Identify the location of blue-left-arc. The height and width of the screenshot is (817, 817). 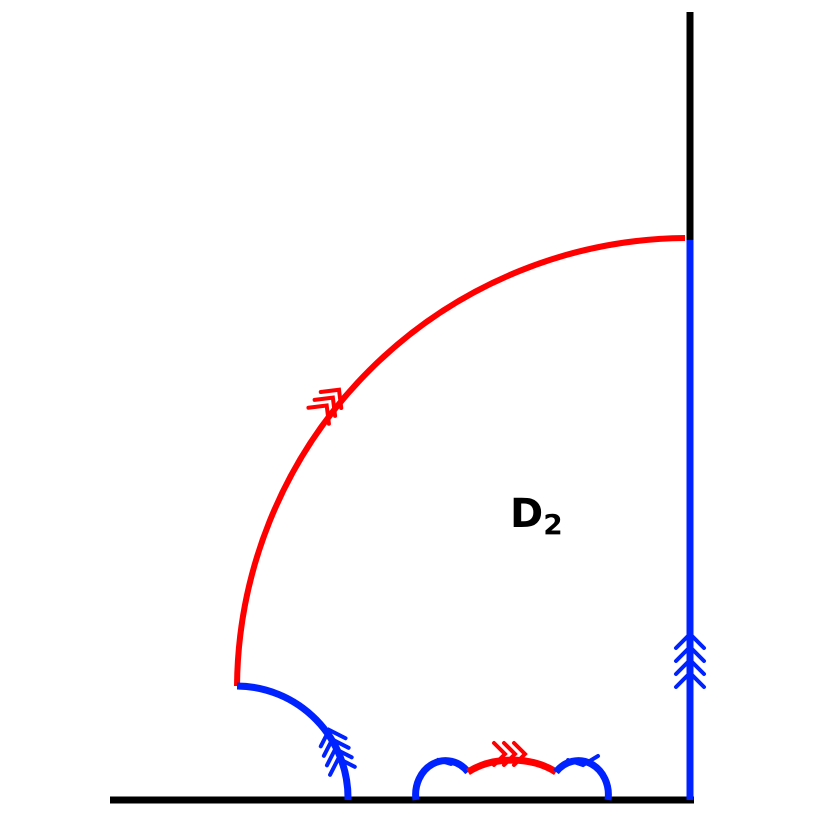
(294, 741).